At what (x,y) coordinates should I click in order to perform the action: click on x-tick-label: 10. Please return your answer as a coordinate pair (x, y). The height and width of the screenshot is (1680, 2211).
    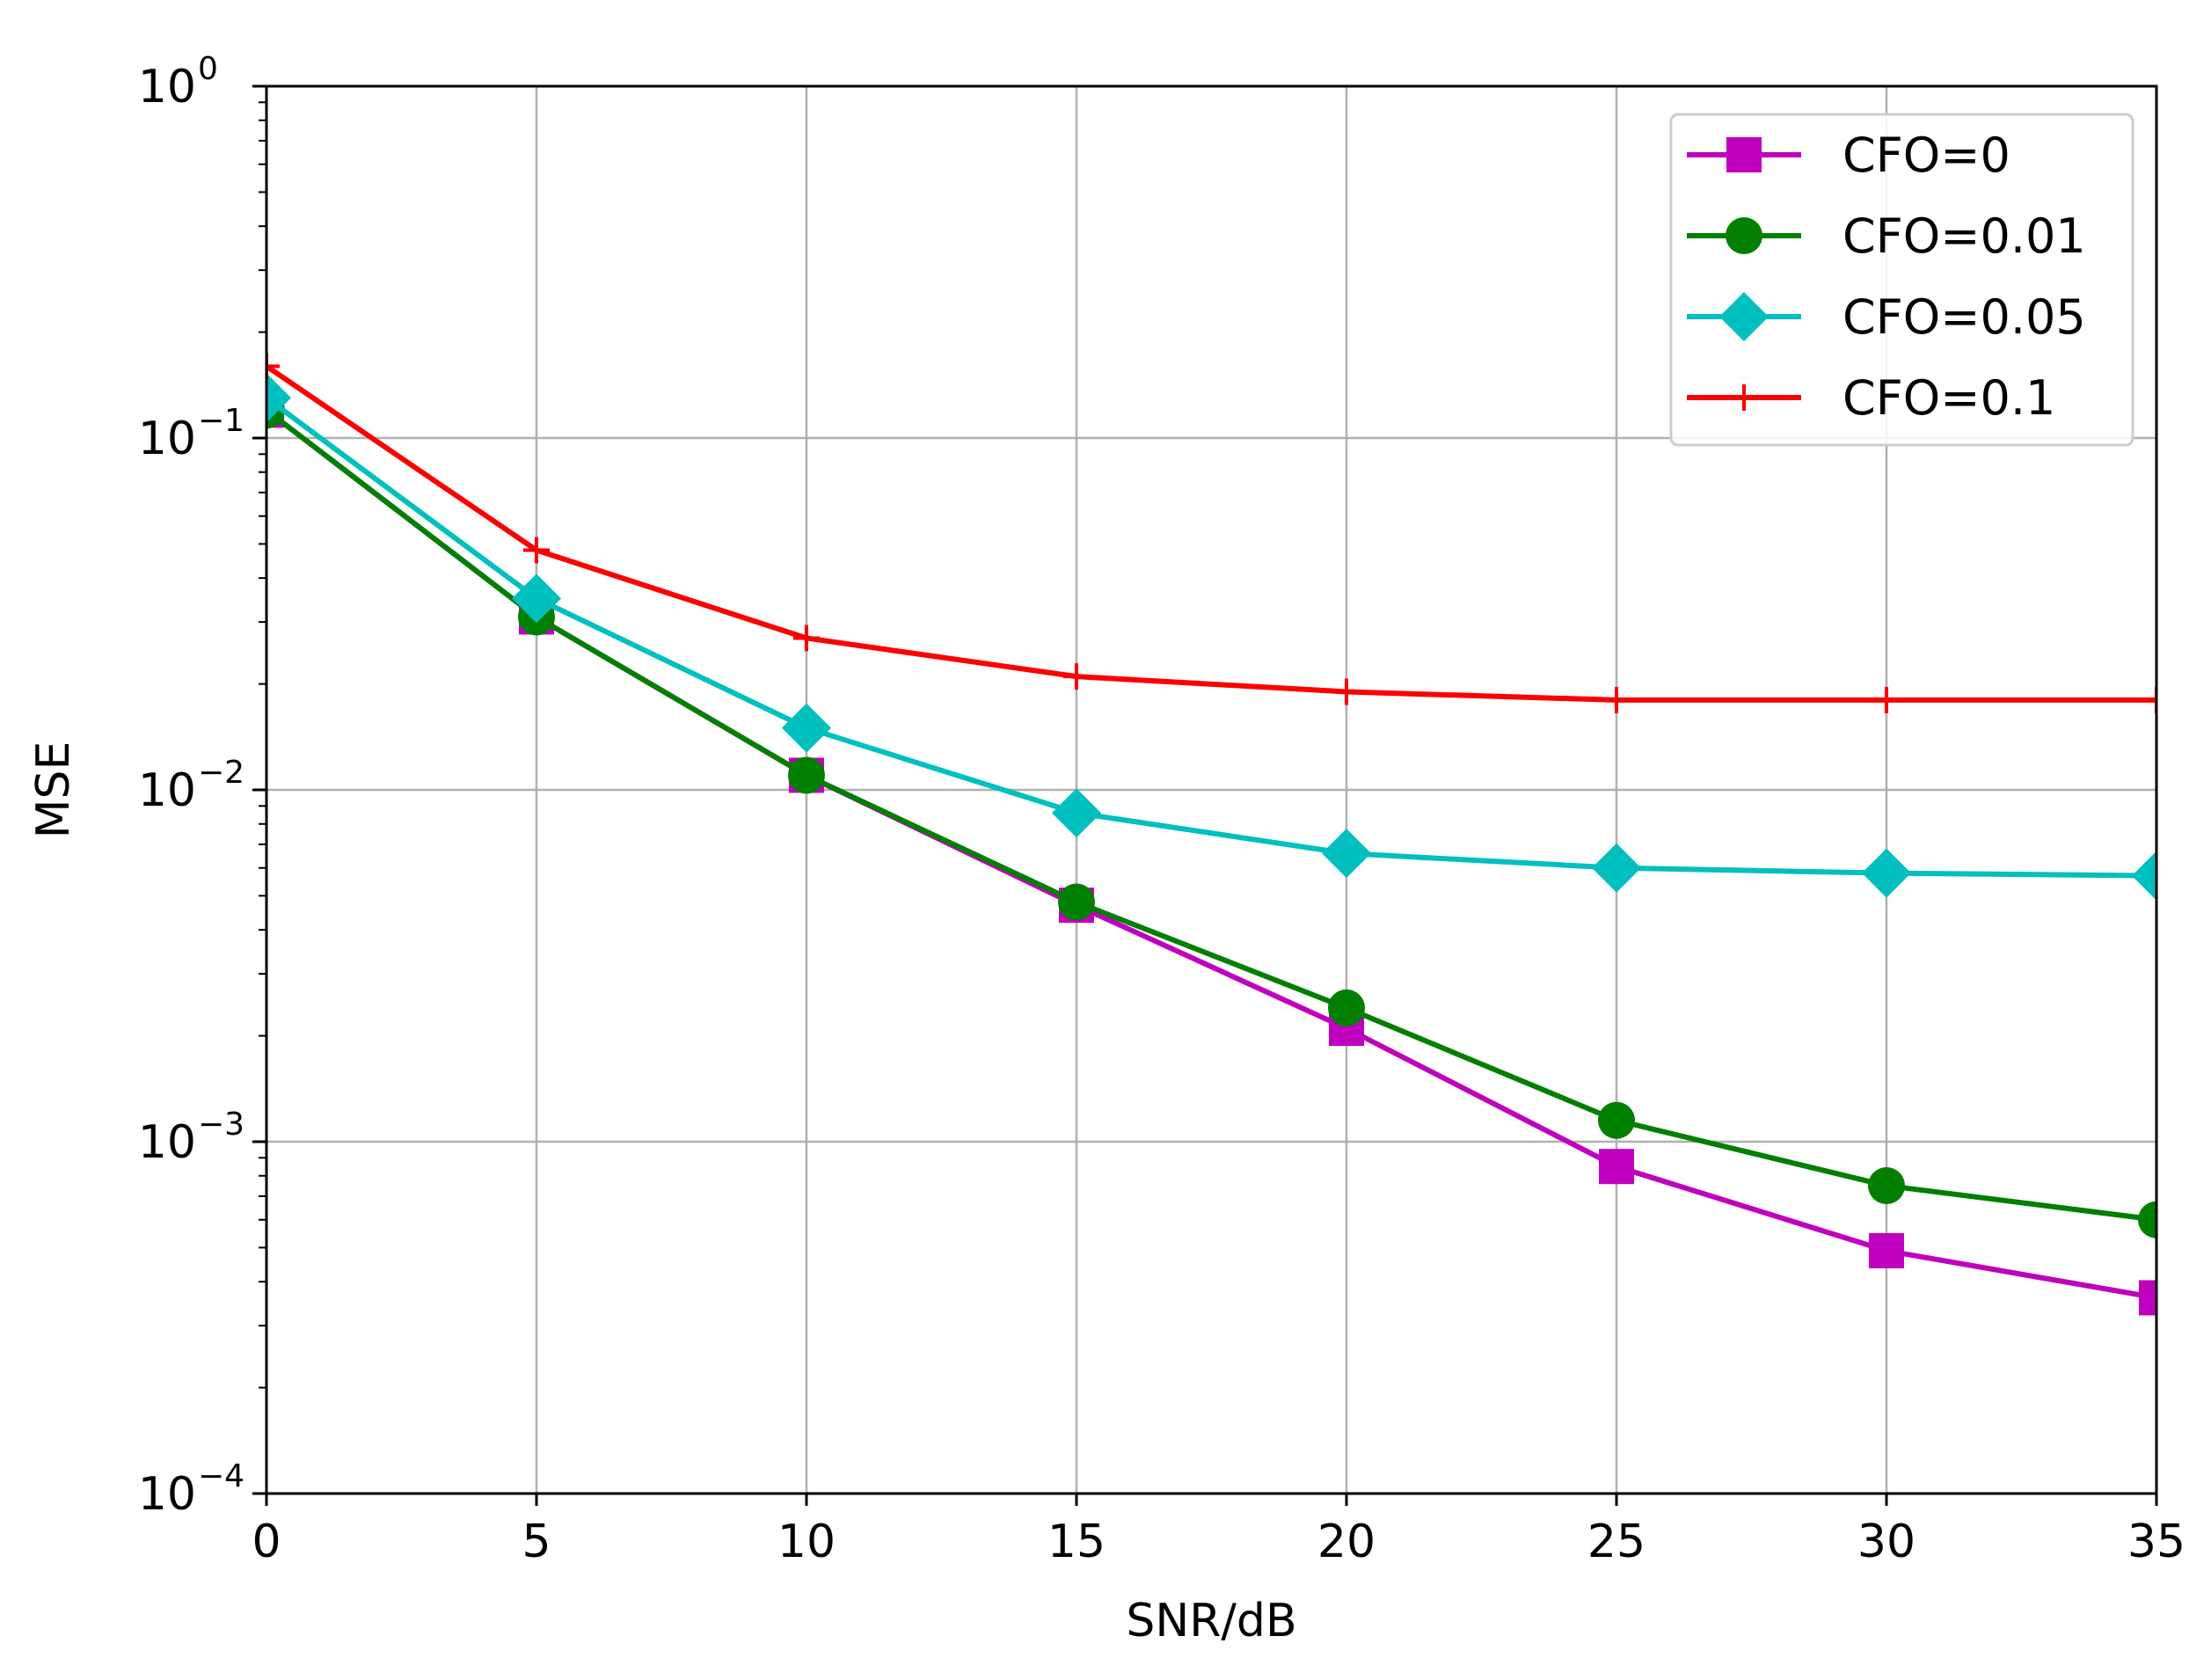
    Looking at the image, I should click on (806, 1542).